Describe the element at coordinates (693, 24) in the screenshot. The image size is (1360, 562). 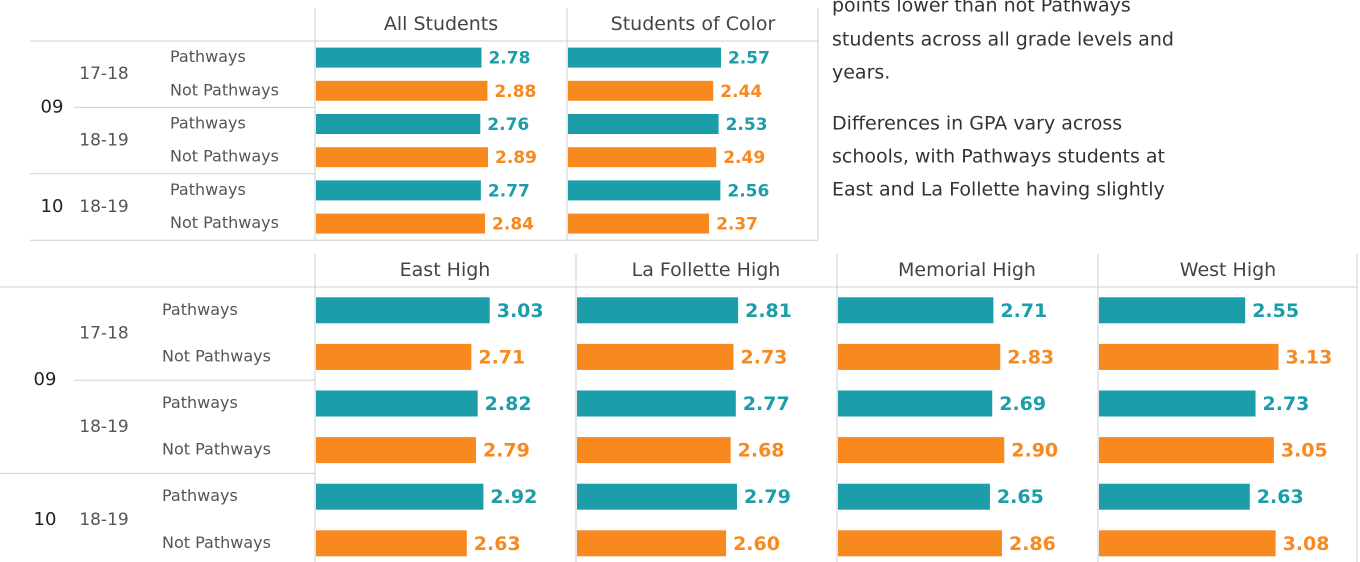
I see `panel-header: Students of Color` at that location.